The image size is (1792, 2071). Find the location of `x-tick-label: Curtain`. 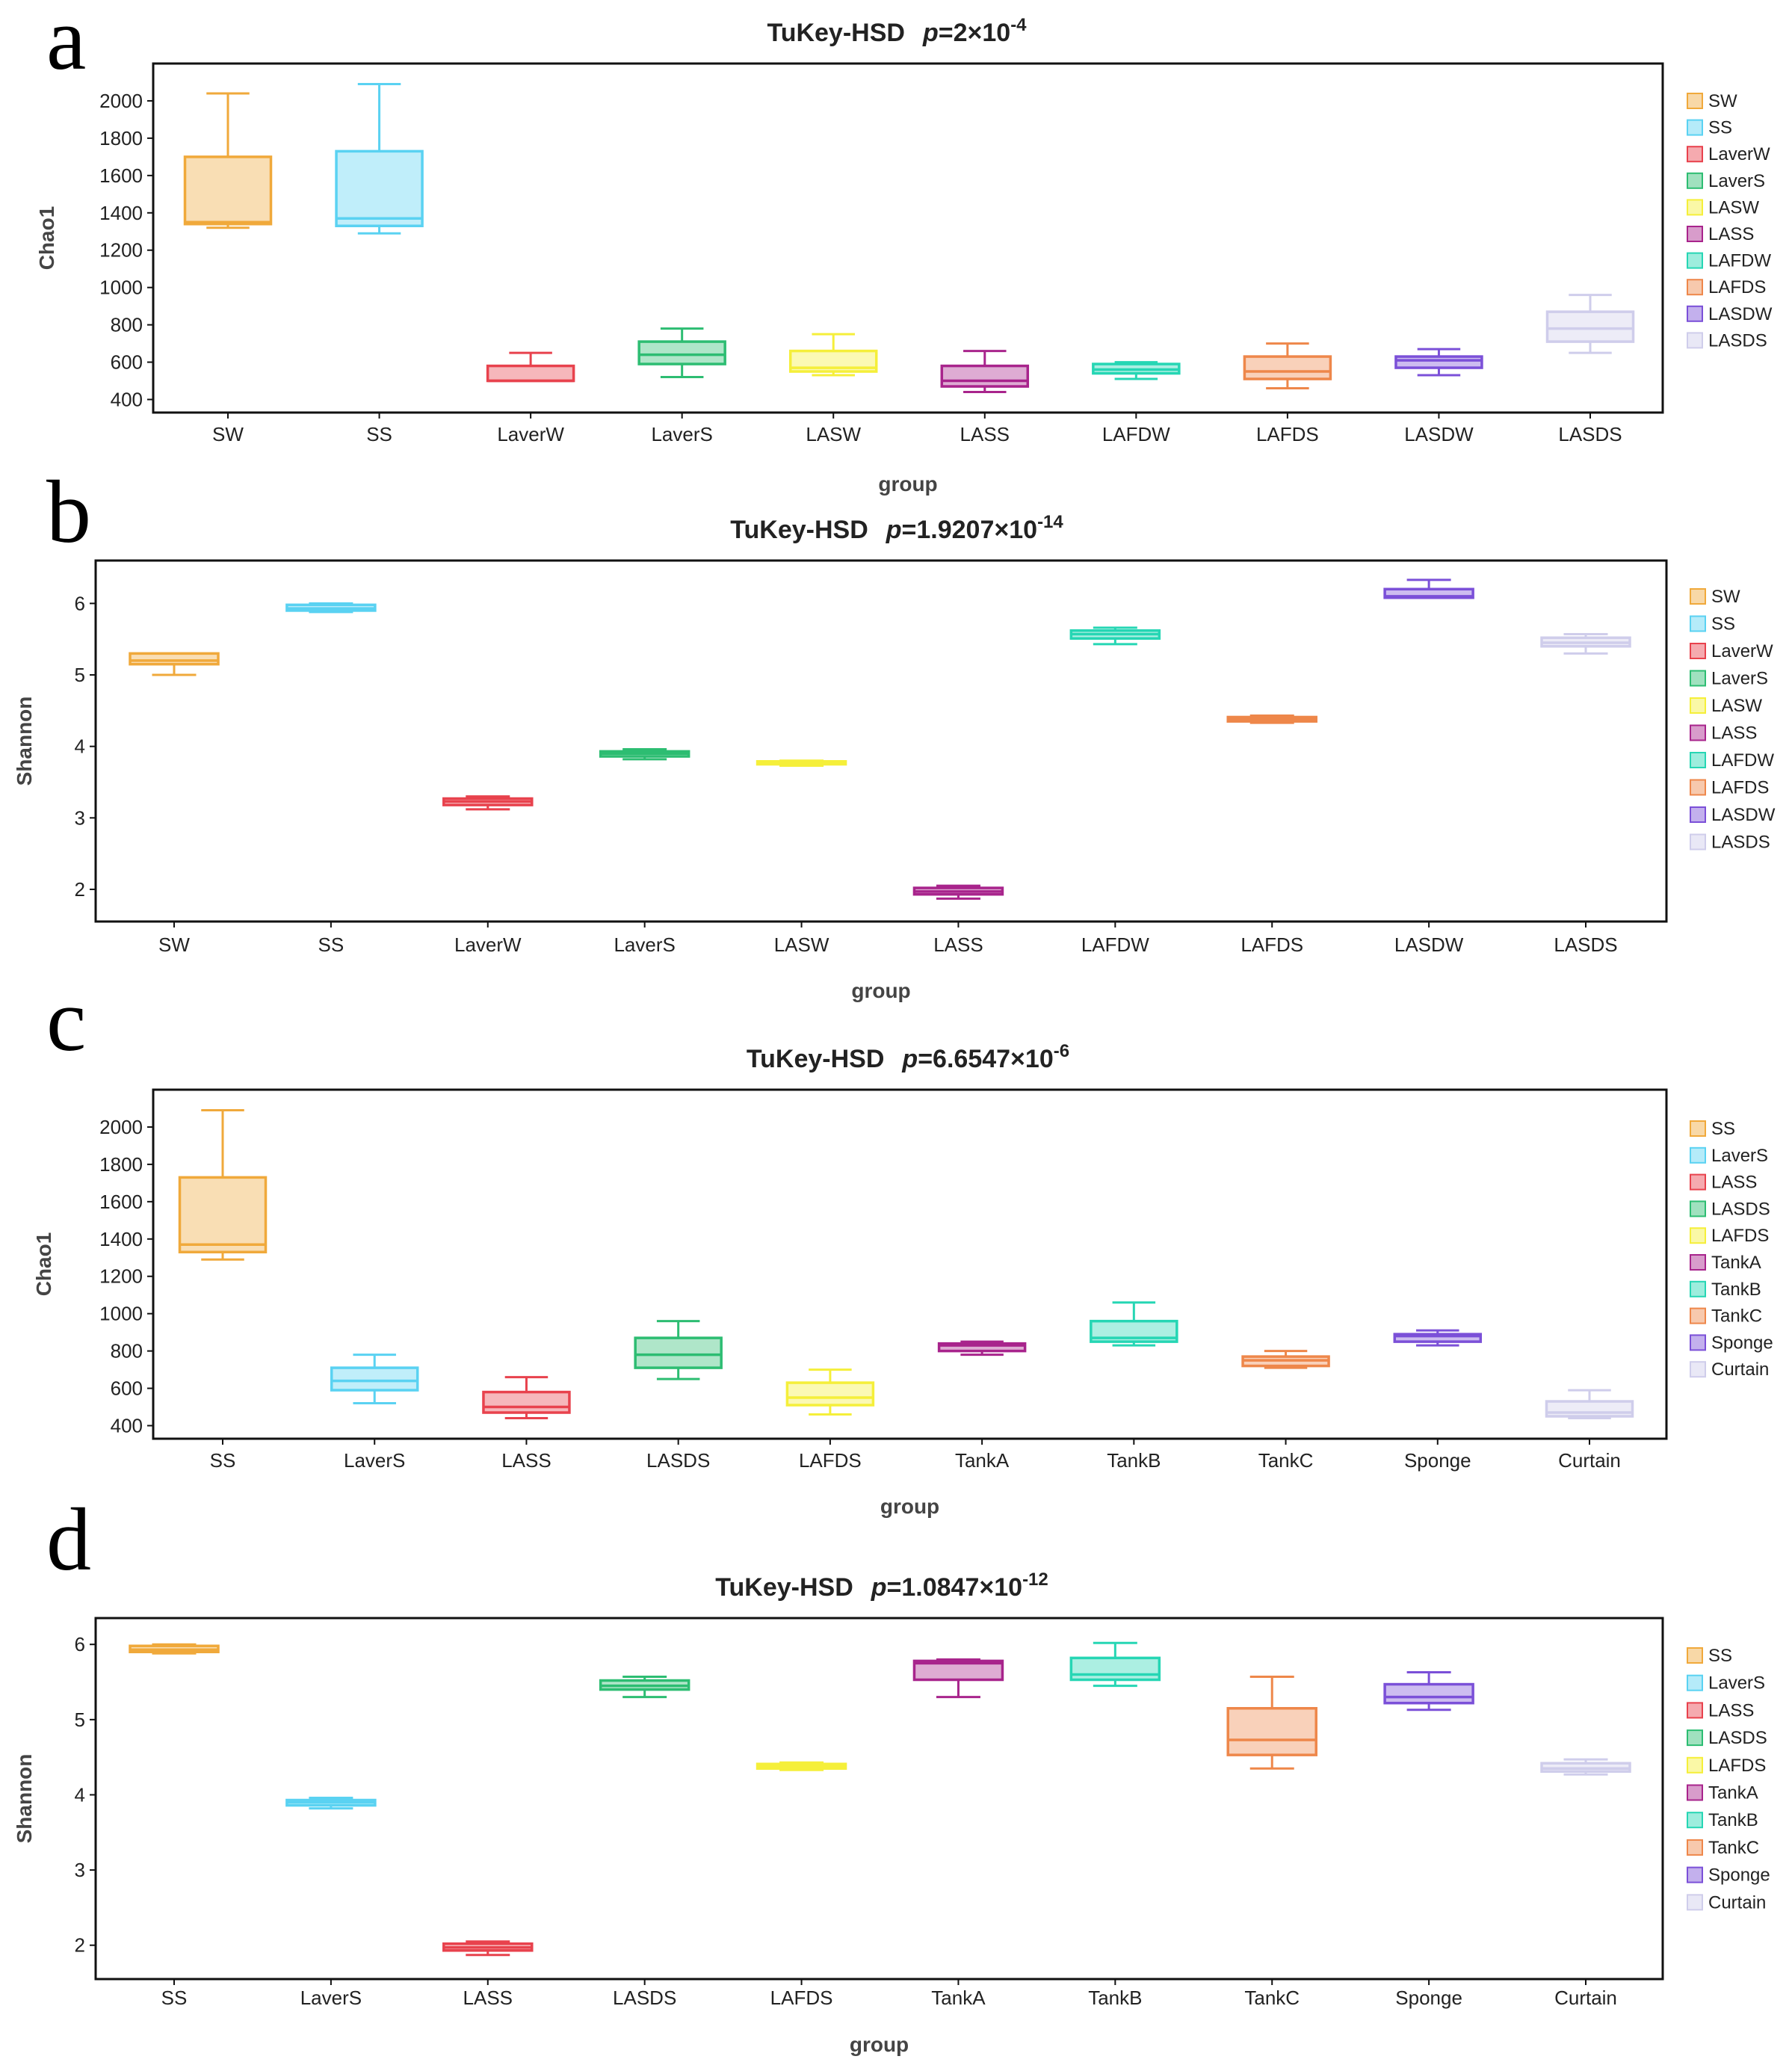

x-tick-label: Curtain is located at coordinates (1585, 1998).